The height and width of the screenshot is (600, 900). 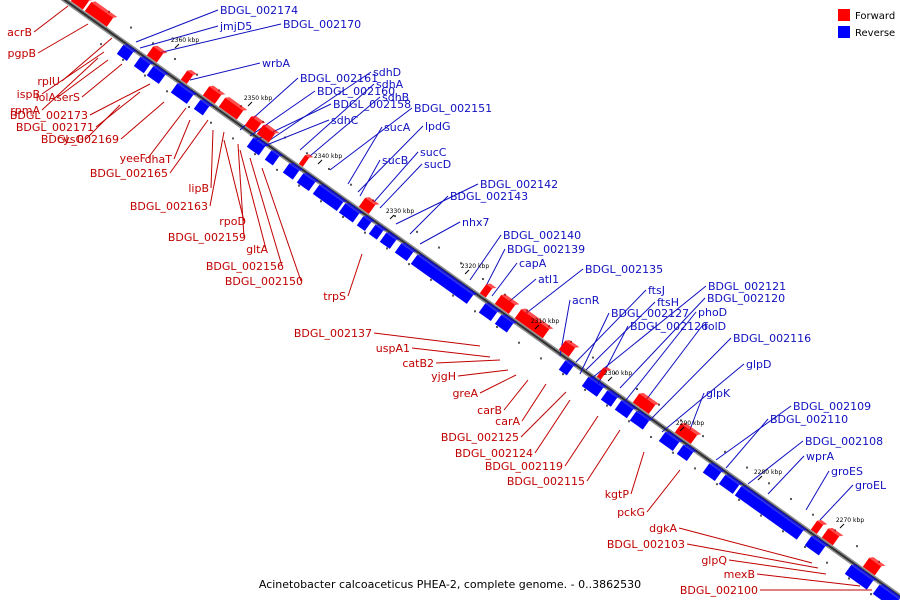 What do you see at coordinates (258, 98) in the screenshot?
I see `kbp-tick-label: 2350 kbp` at bounding box center [258, 98].